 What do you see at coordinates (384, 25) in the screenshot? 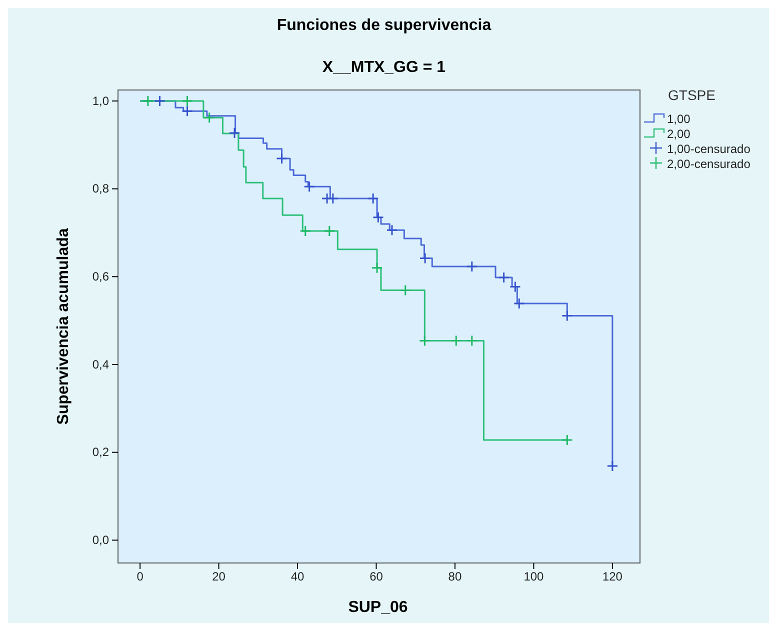
I see `chart-title: Funciones de supervivencia` at bounding box center [384, 25].